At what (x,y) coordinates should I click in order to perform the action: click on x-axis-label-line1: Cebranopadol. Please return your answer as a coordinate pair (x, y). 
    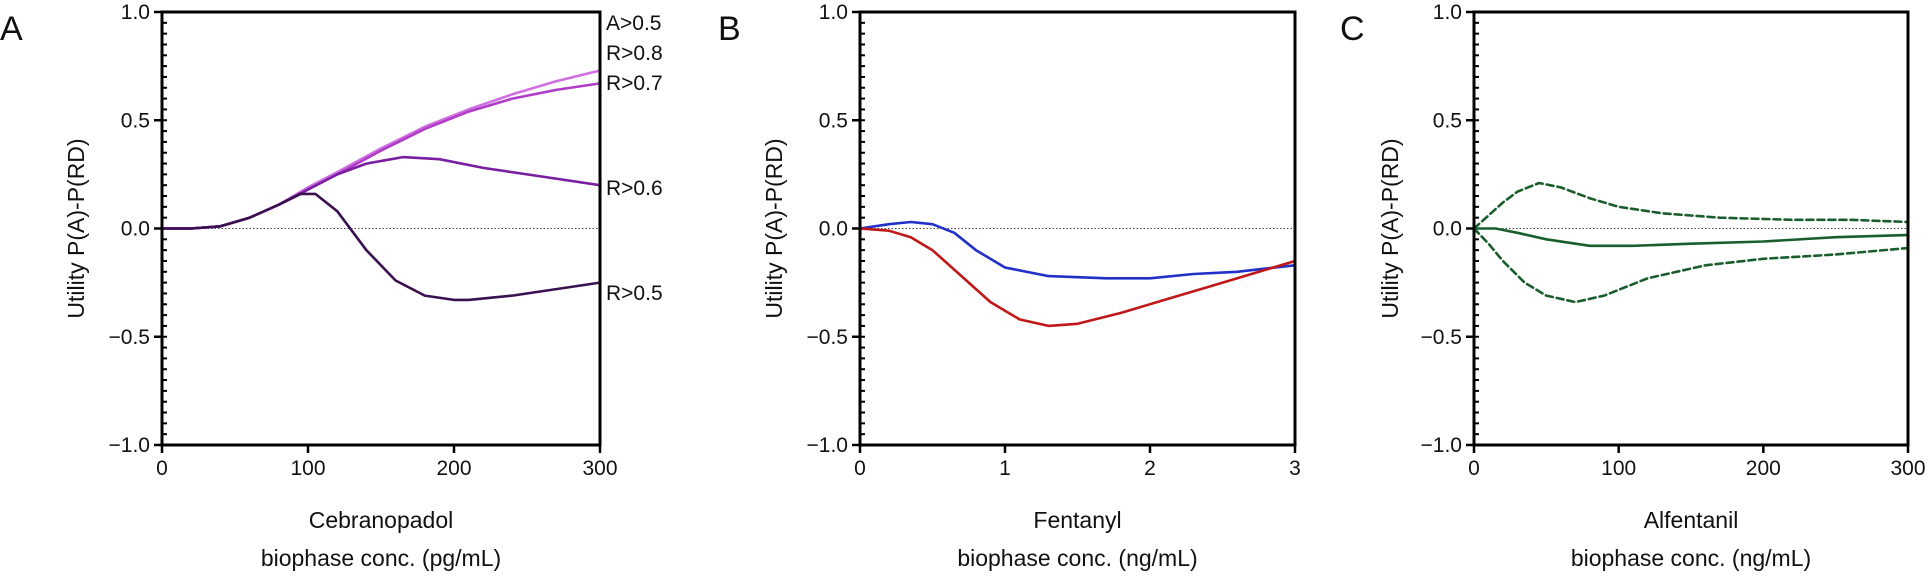
    Looking at the image, I should click on (381, 520).